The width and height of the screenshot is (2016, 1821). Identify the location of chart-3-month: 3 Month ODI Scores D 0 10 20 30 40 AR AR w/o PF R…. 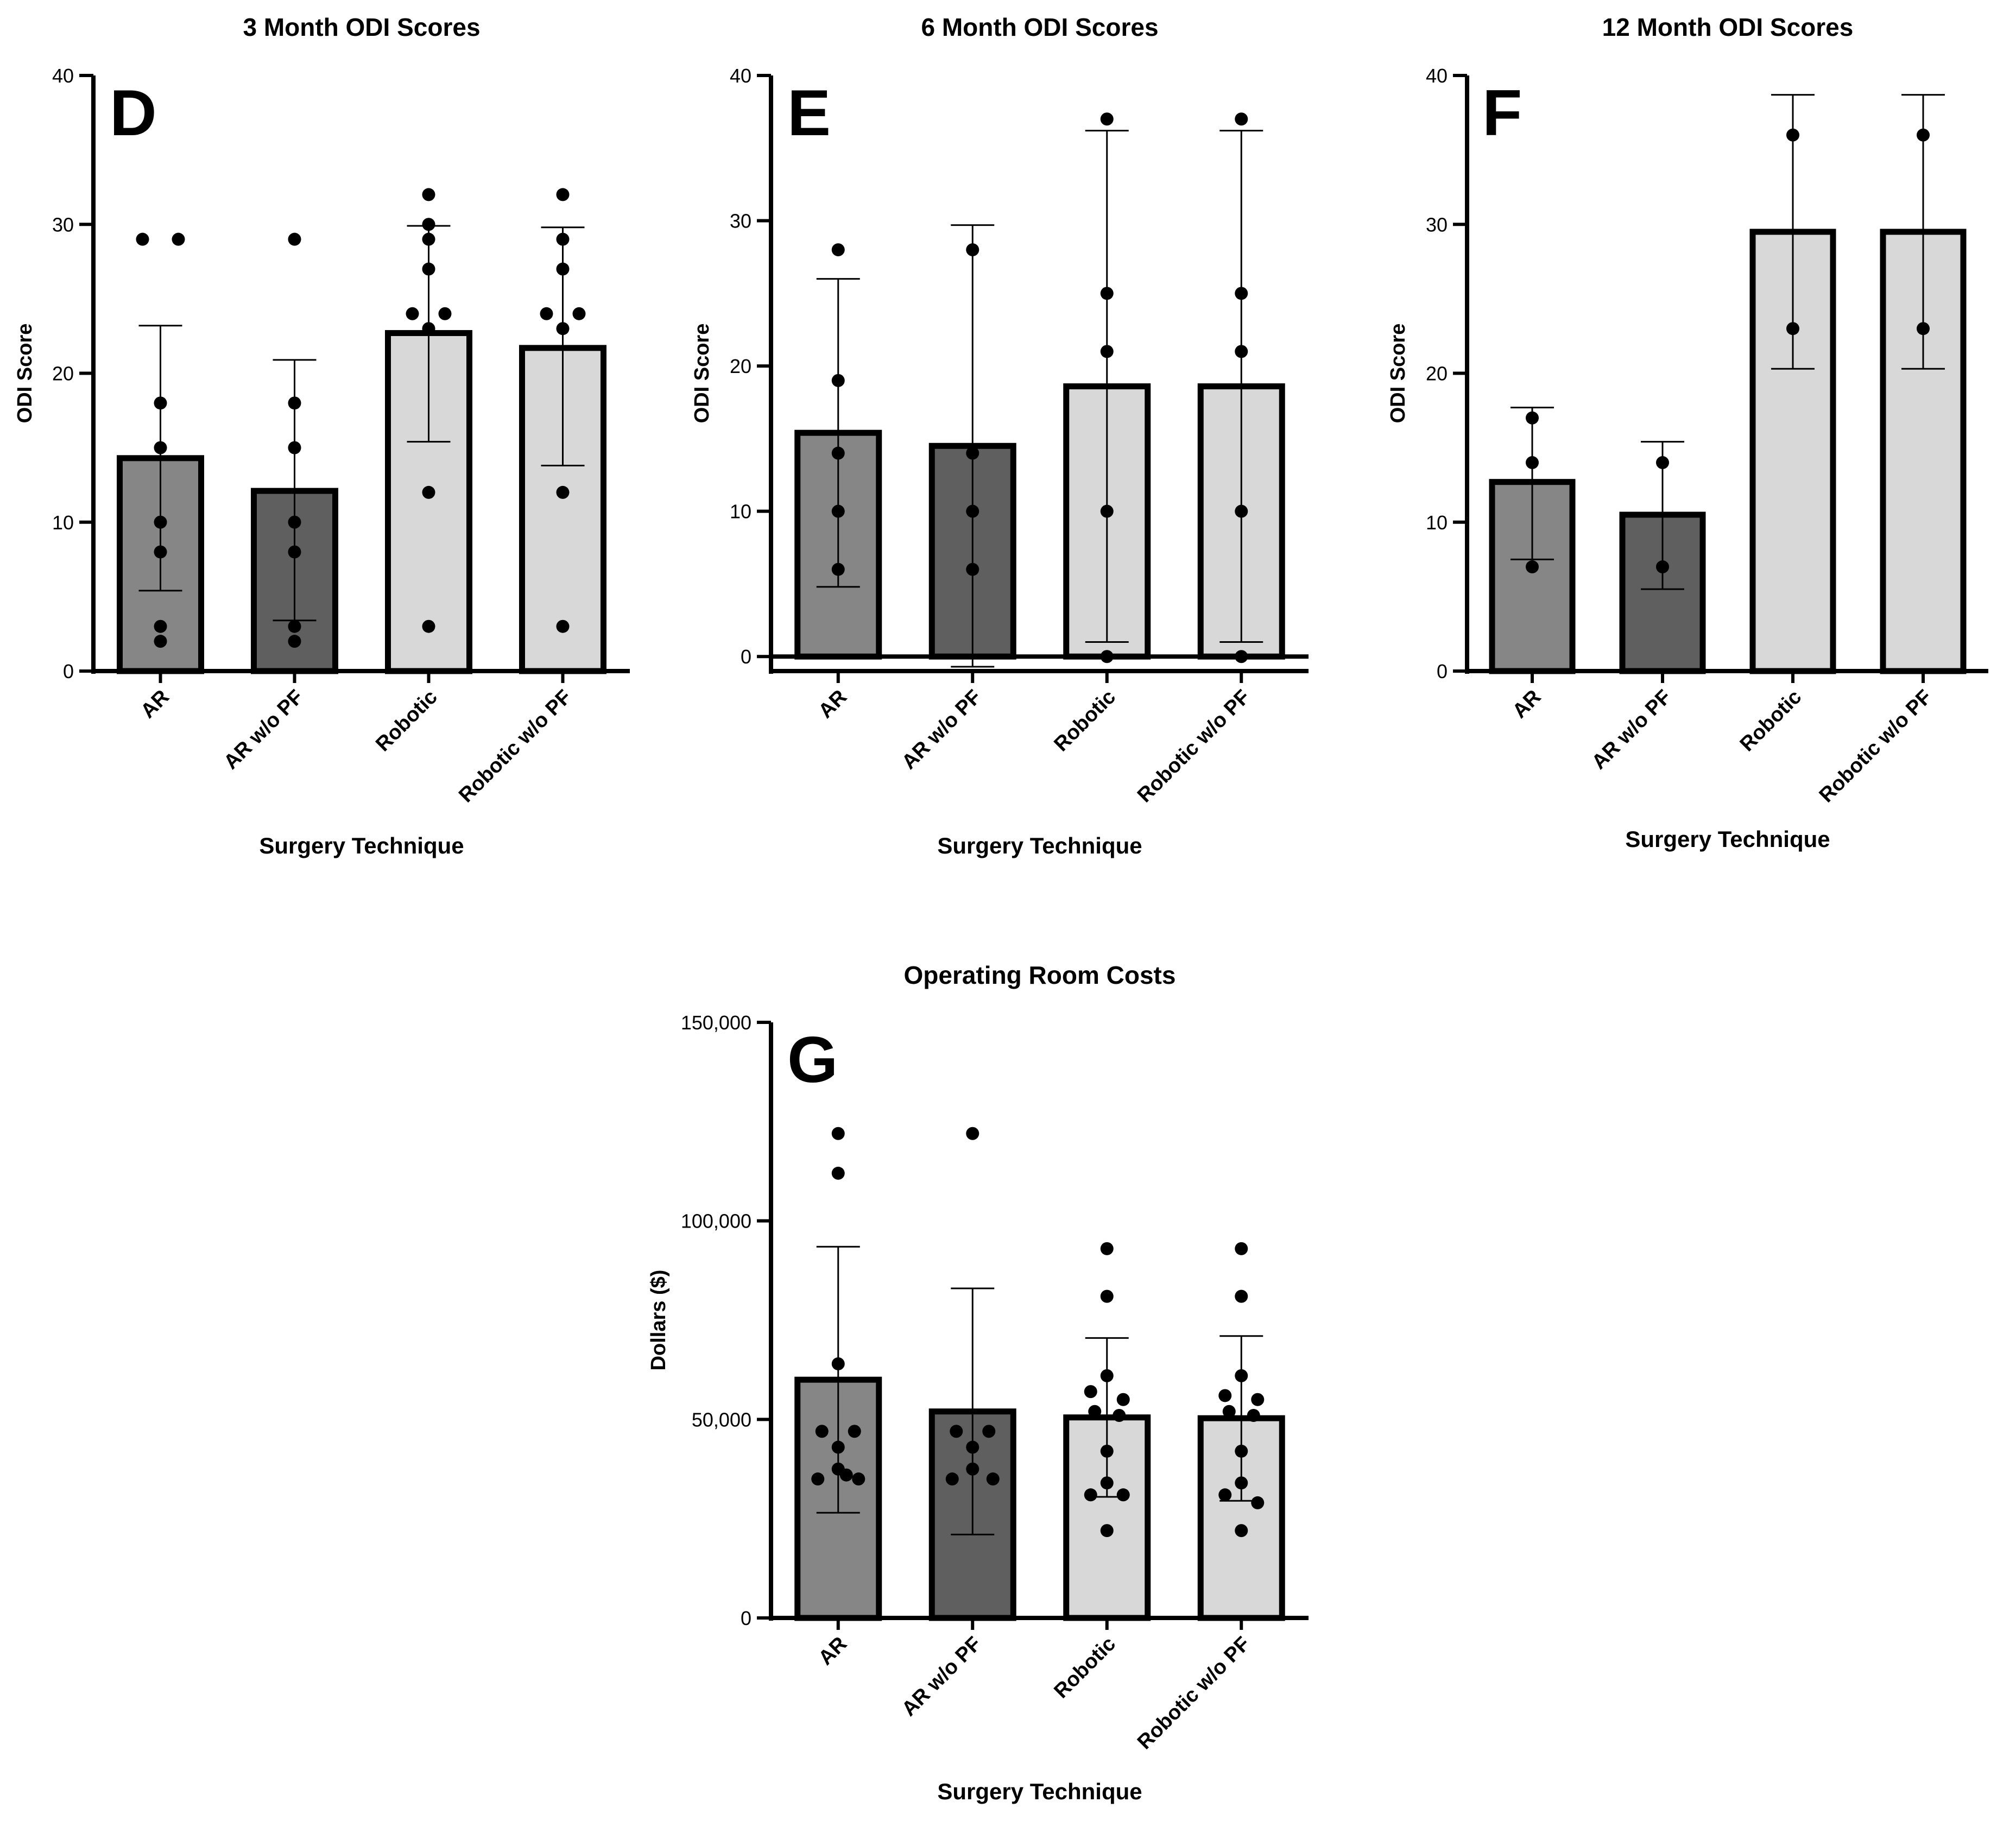
(322, 435).